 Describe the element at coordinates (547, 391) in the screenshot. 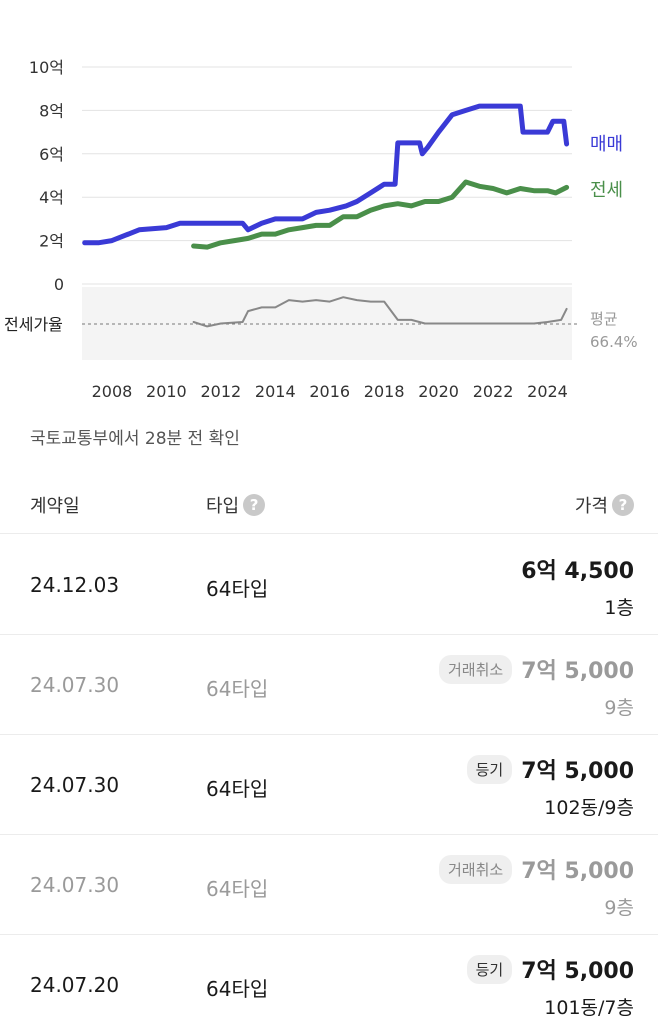

I see `x-tick-label: 2024` at that location.